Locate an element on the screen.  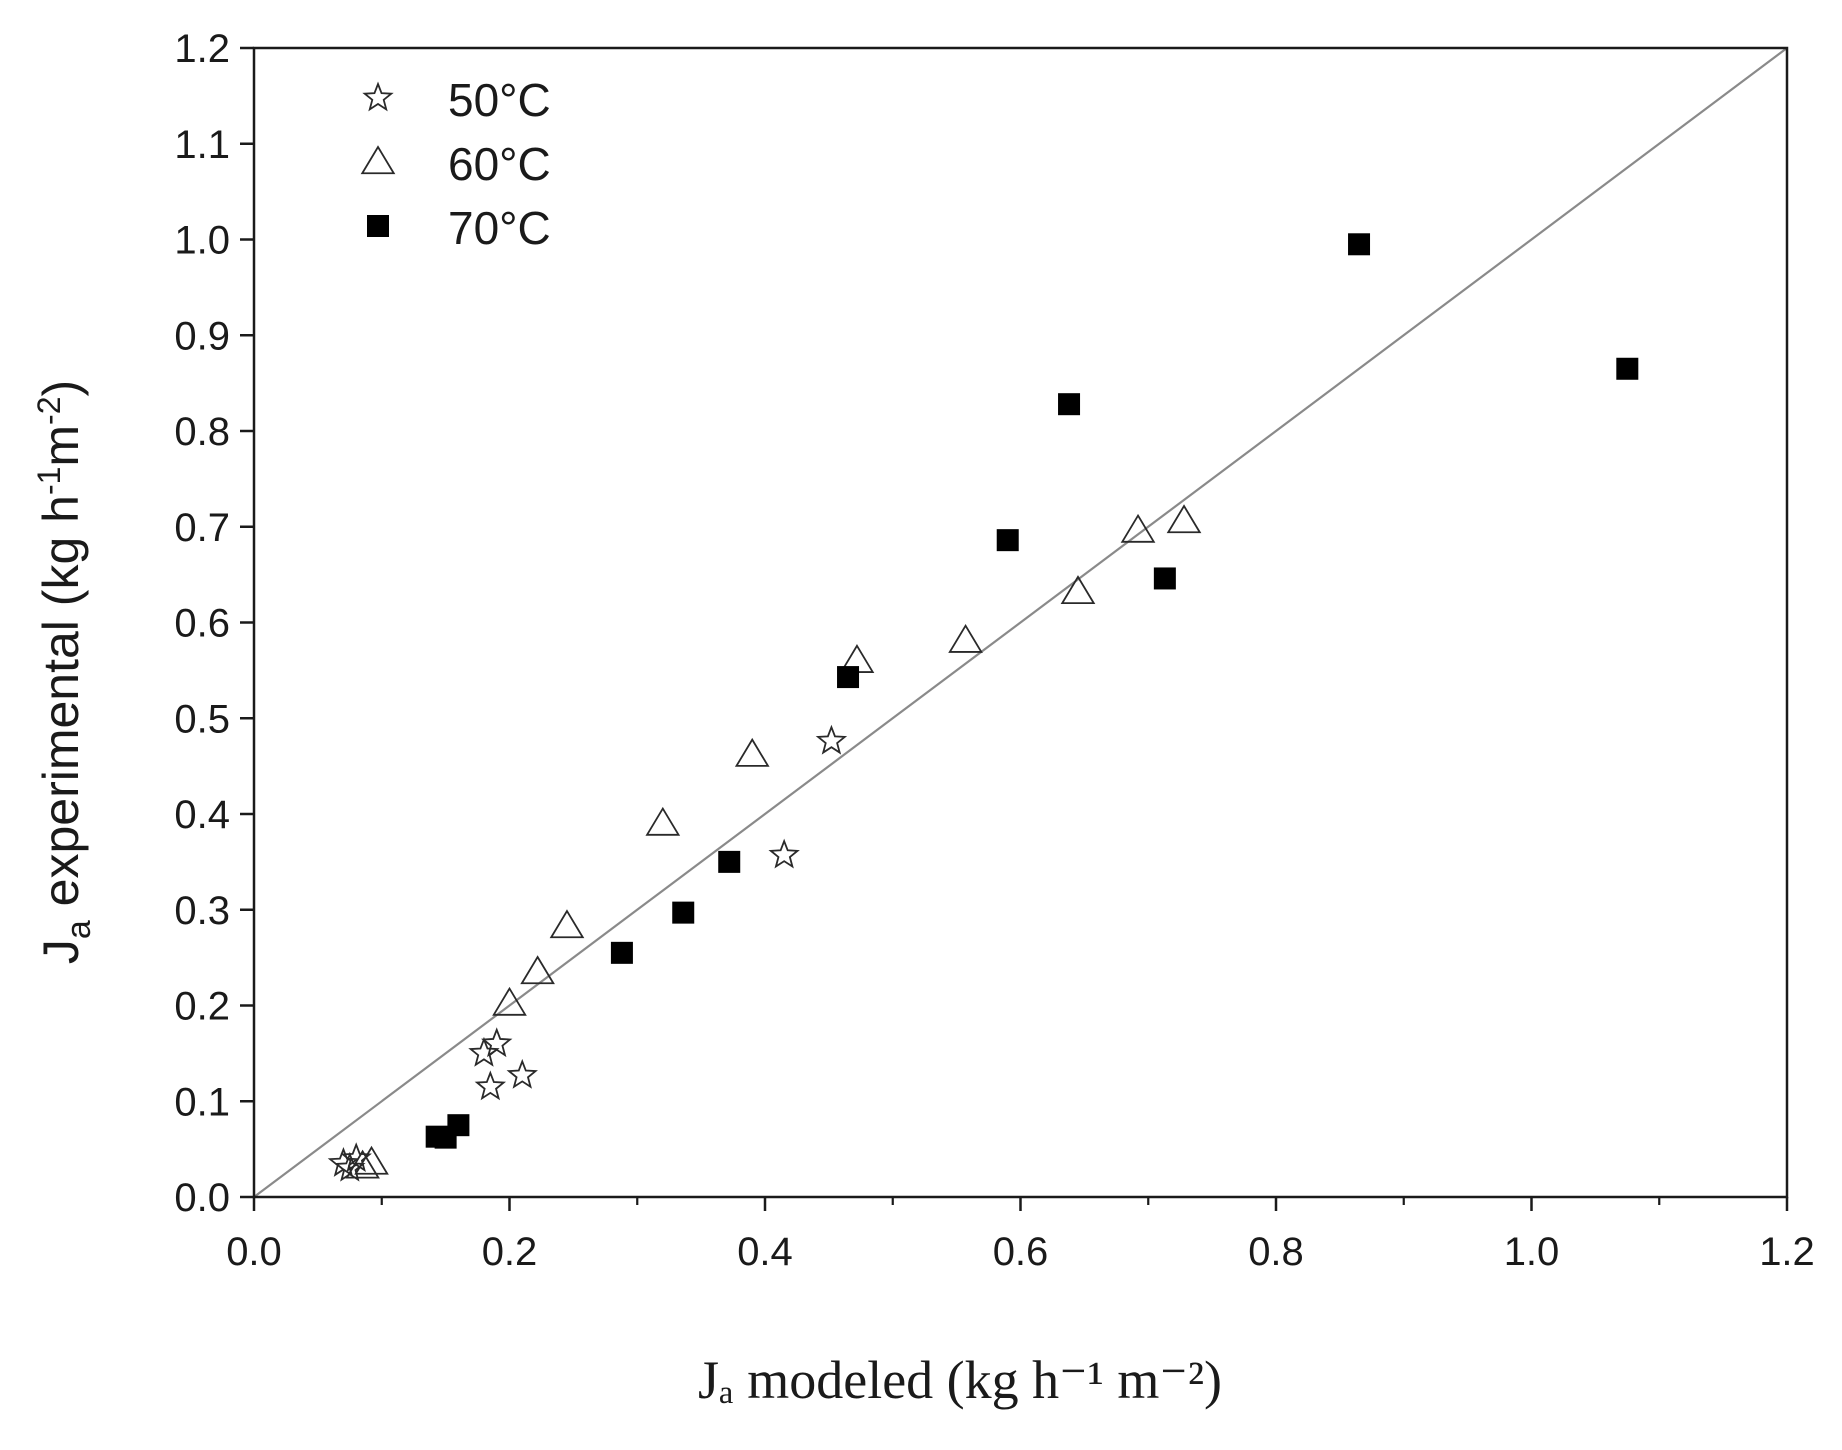
x-tick-label: 0.8 is located at coordinates (1276, 1252).